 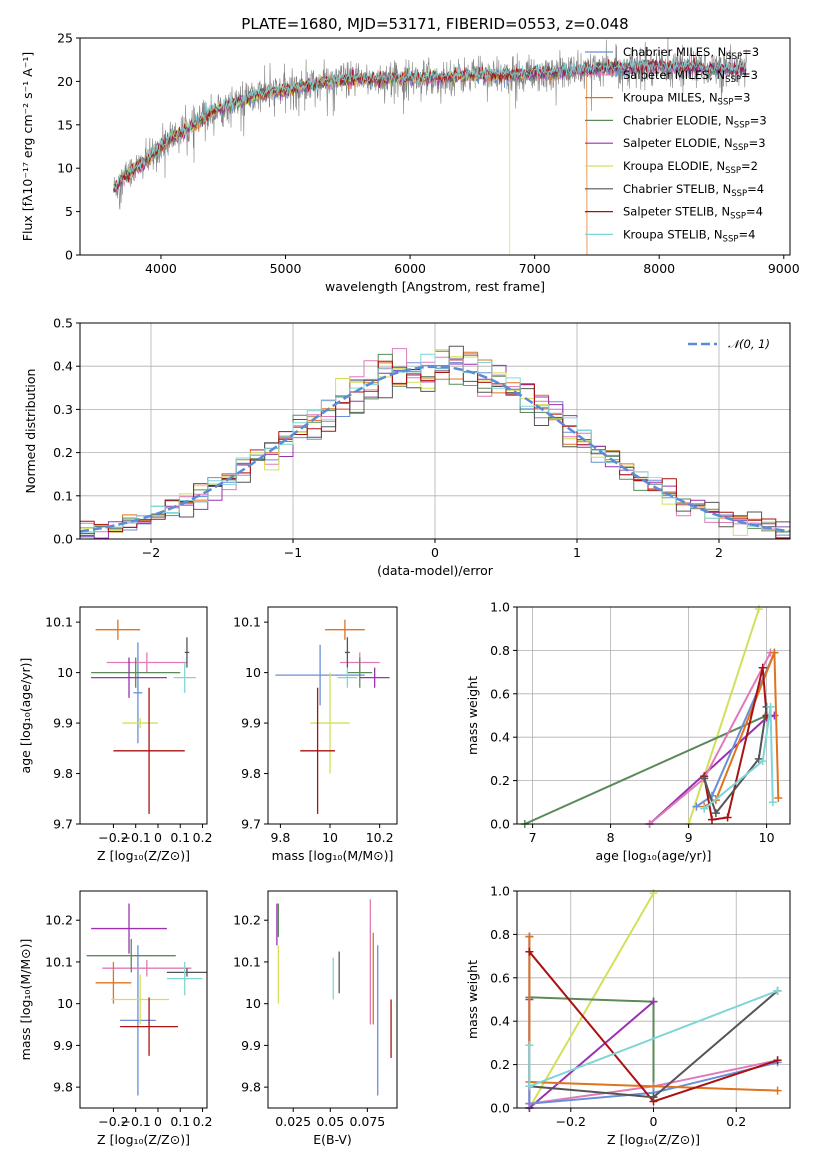 I want to click on plot-area-residuals, so click(x=435, y=442).